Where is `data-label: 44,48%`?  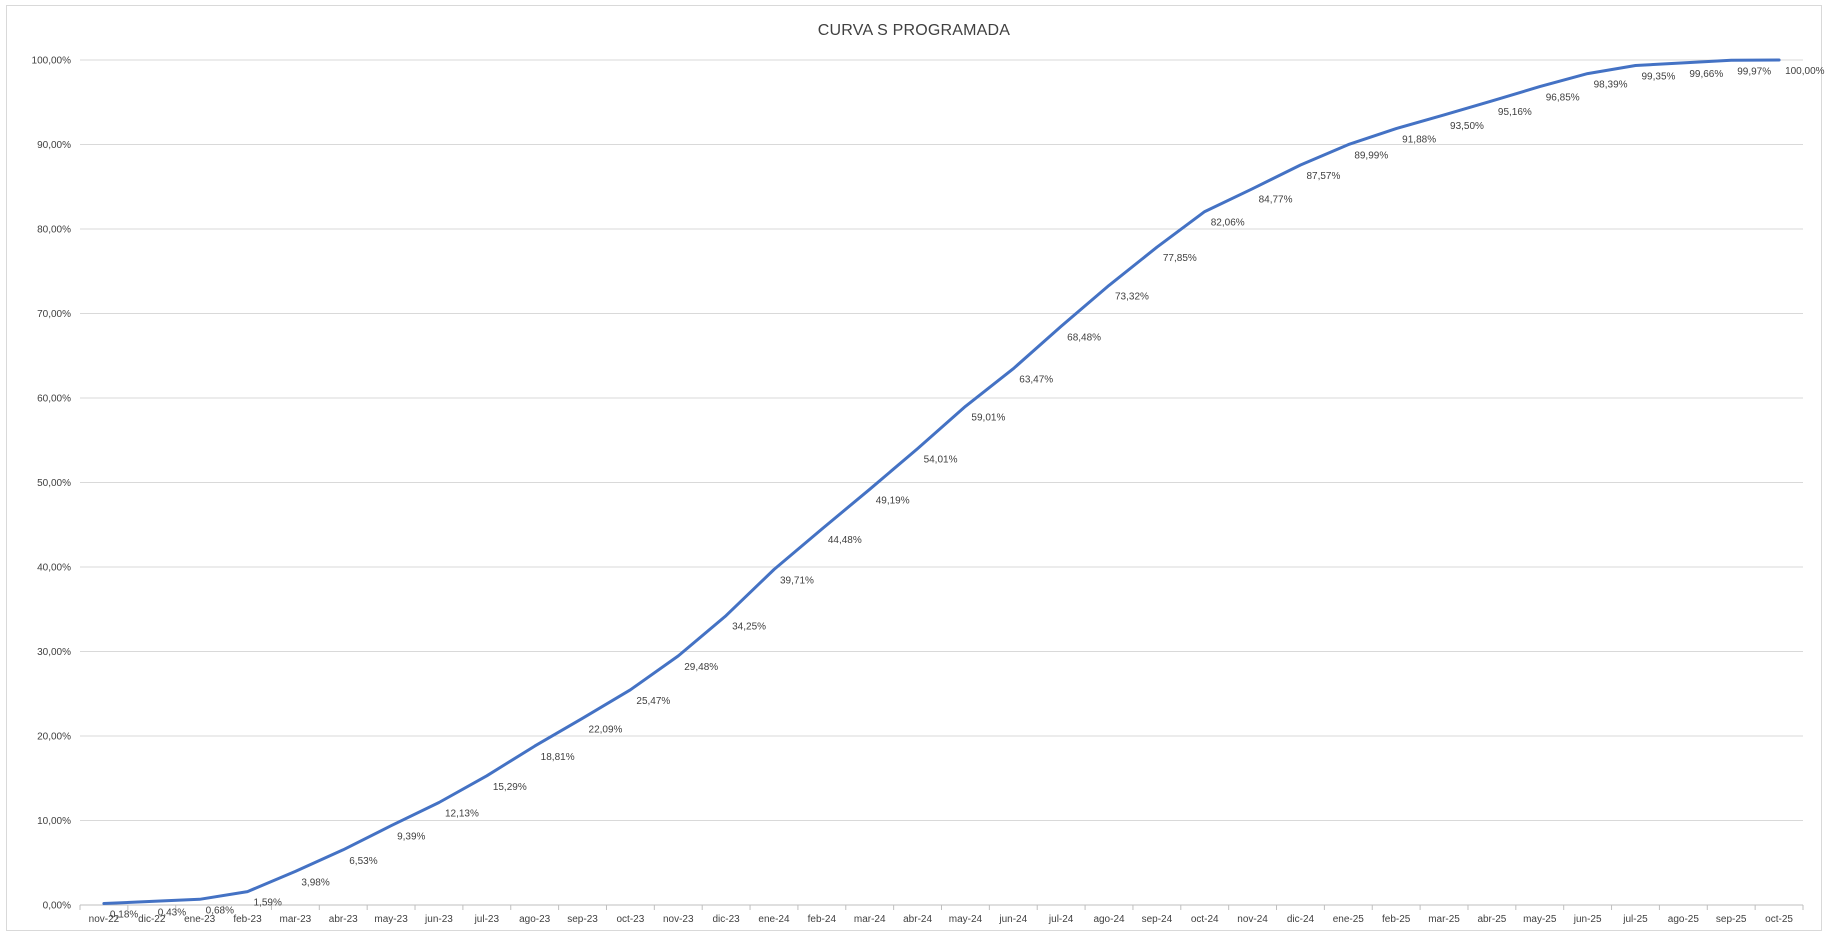
data-label: 44,48% is located at coordinates (845, 540).